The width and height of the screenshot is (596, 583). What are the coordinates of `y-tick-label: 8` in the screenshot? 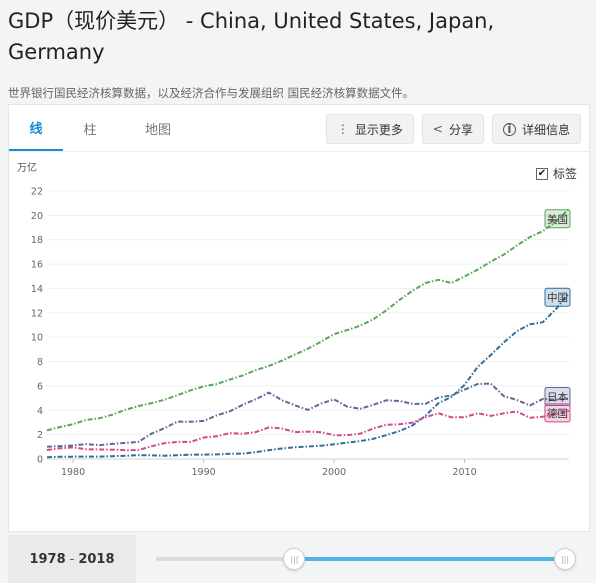 It's located at (40, 362).